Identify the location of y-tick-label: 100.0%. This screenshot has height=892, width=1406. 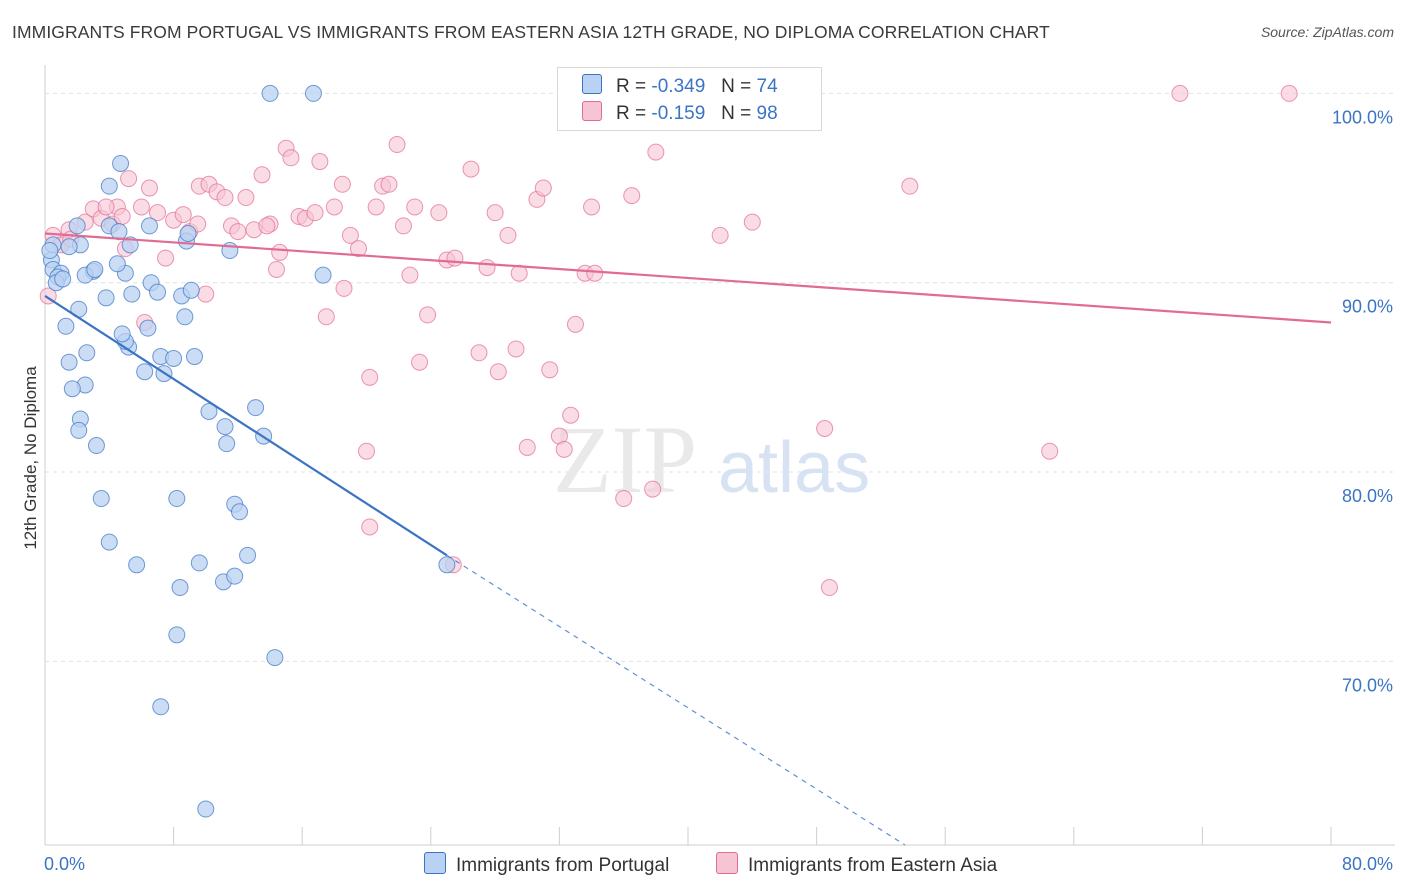
(1362, 117).